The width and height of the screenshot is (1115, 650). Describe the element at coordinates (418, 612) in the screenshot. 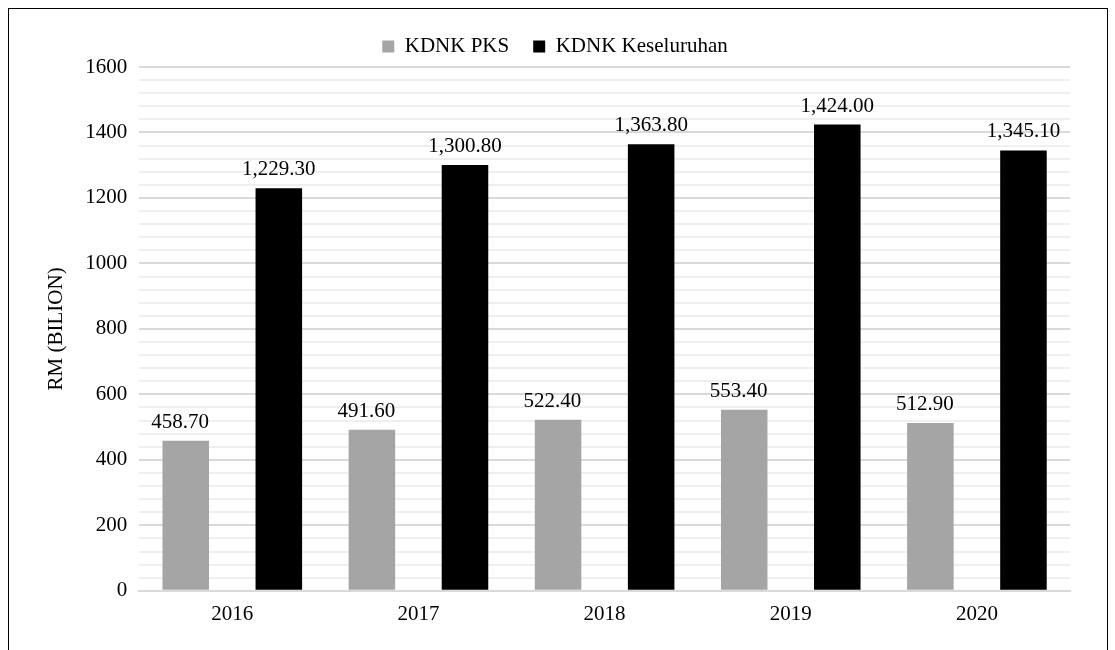

I see `x-tick-label: 2017` at that location.